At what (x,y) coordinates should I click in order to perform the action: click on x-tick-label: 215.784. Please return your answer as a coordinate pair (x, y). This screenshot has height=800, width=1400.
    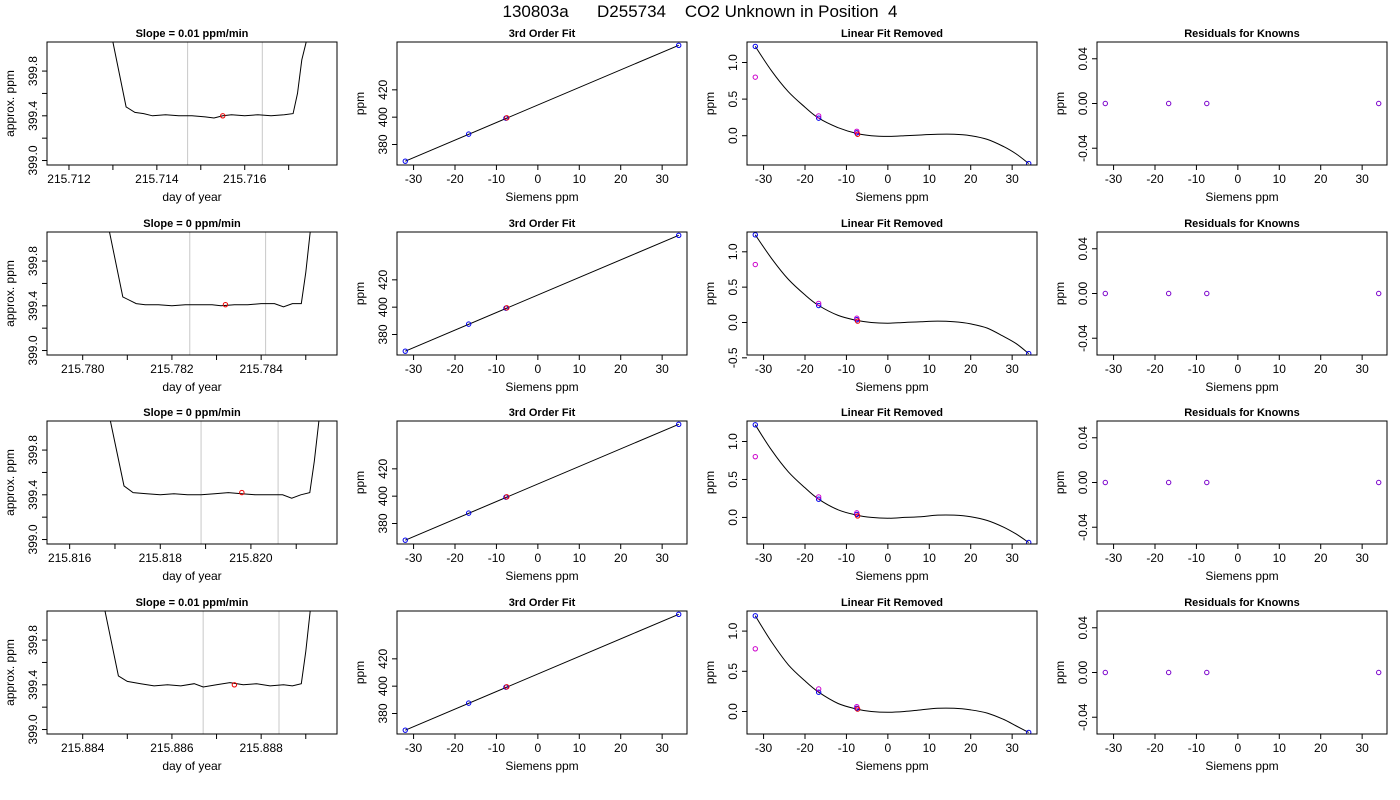
    Looking at the image, I should click on (261, 369).